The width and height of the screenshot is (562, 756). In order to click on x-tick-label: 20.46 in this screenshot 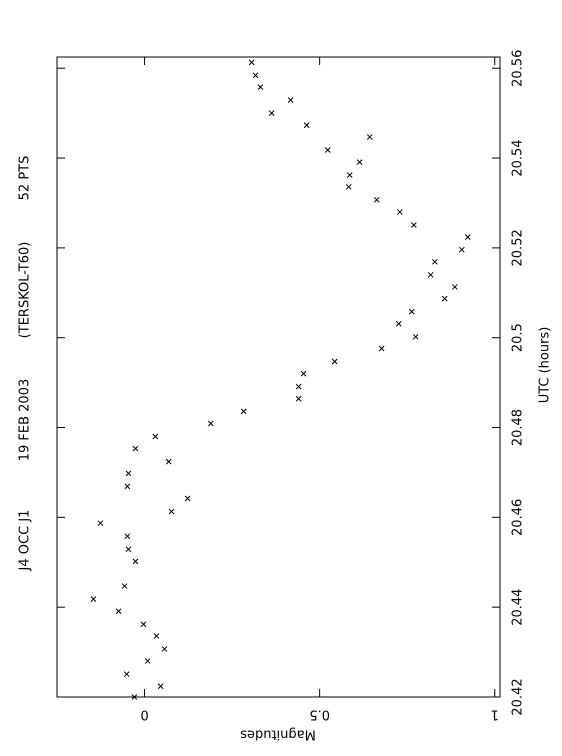, I will do `click(518, 517)`.